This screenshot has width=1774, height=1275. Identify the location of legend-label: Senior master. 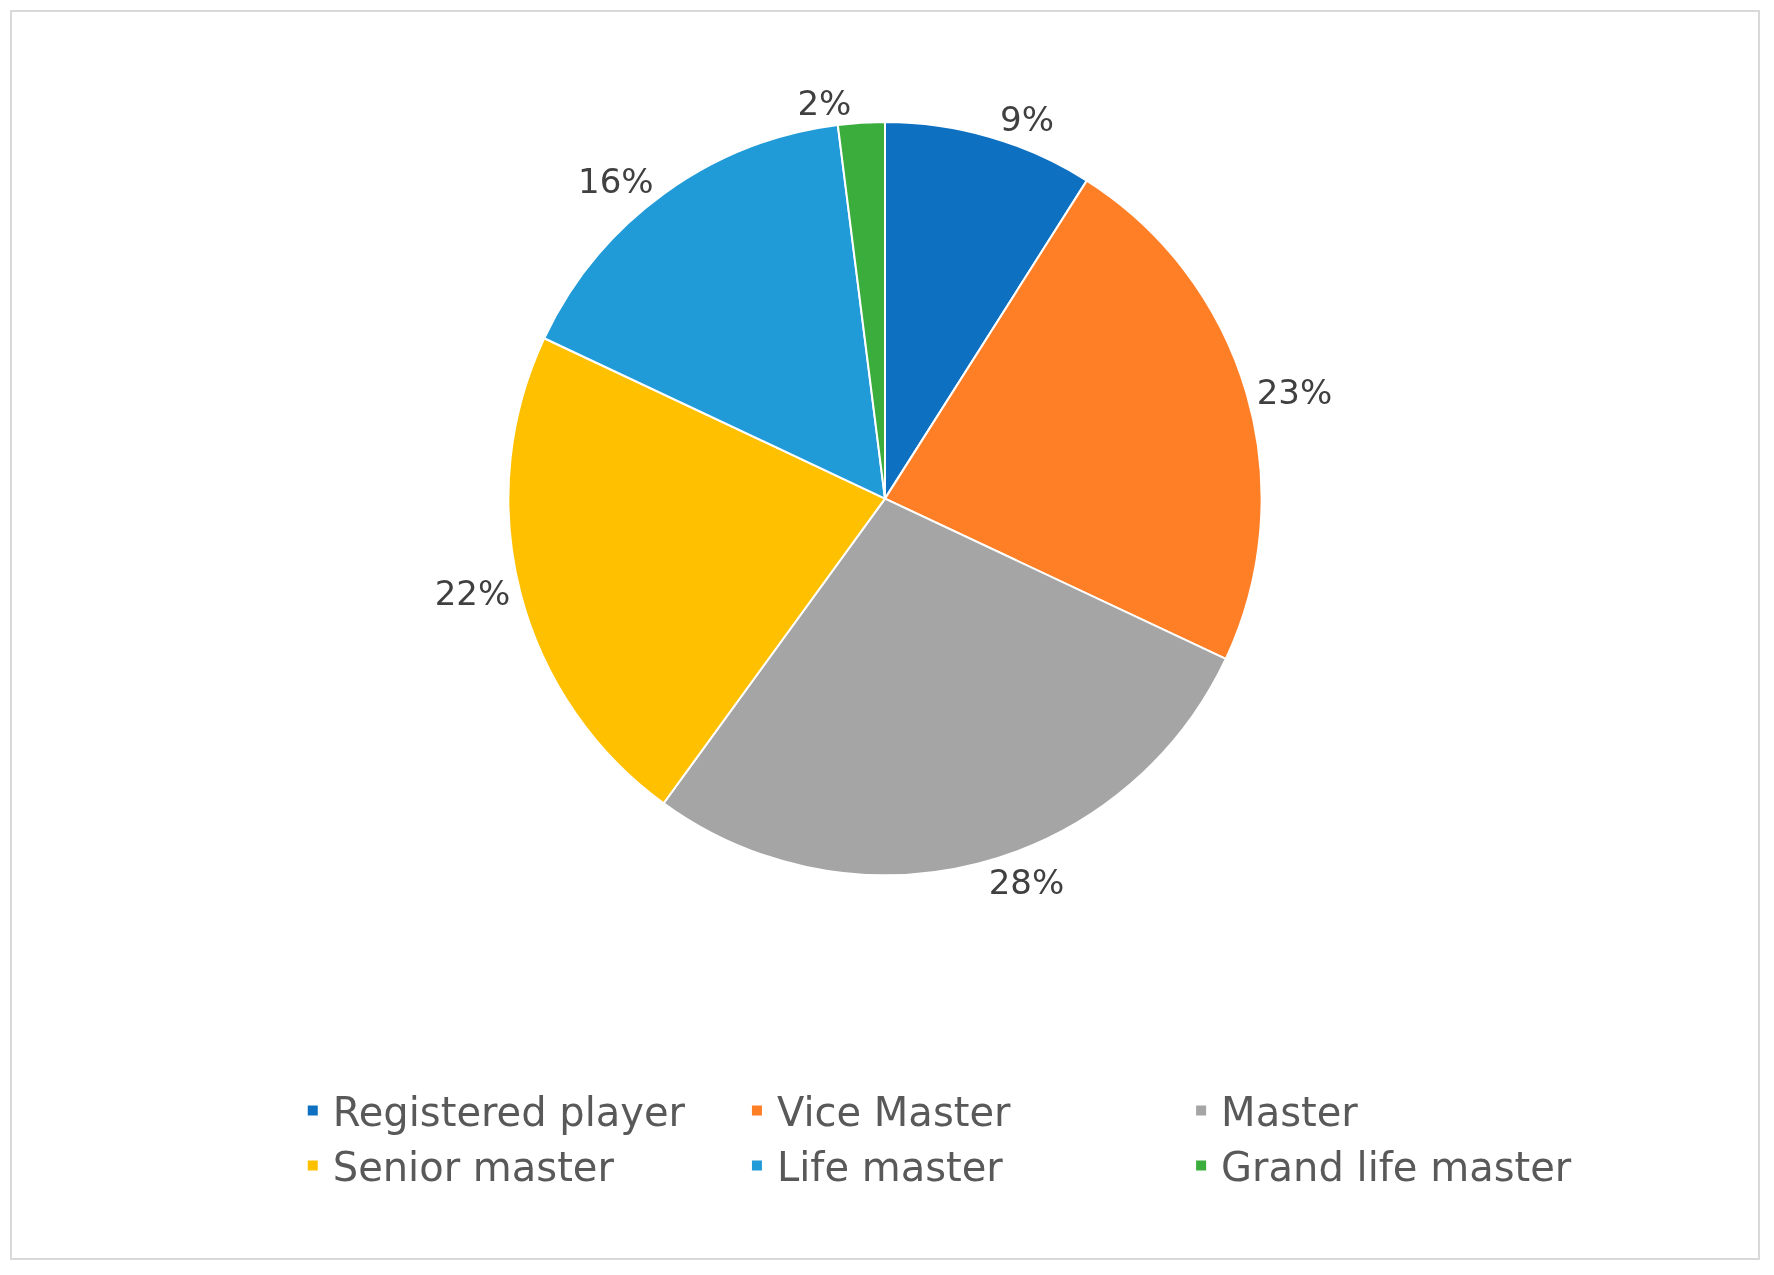
(473, 1167).